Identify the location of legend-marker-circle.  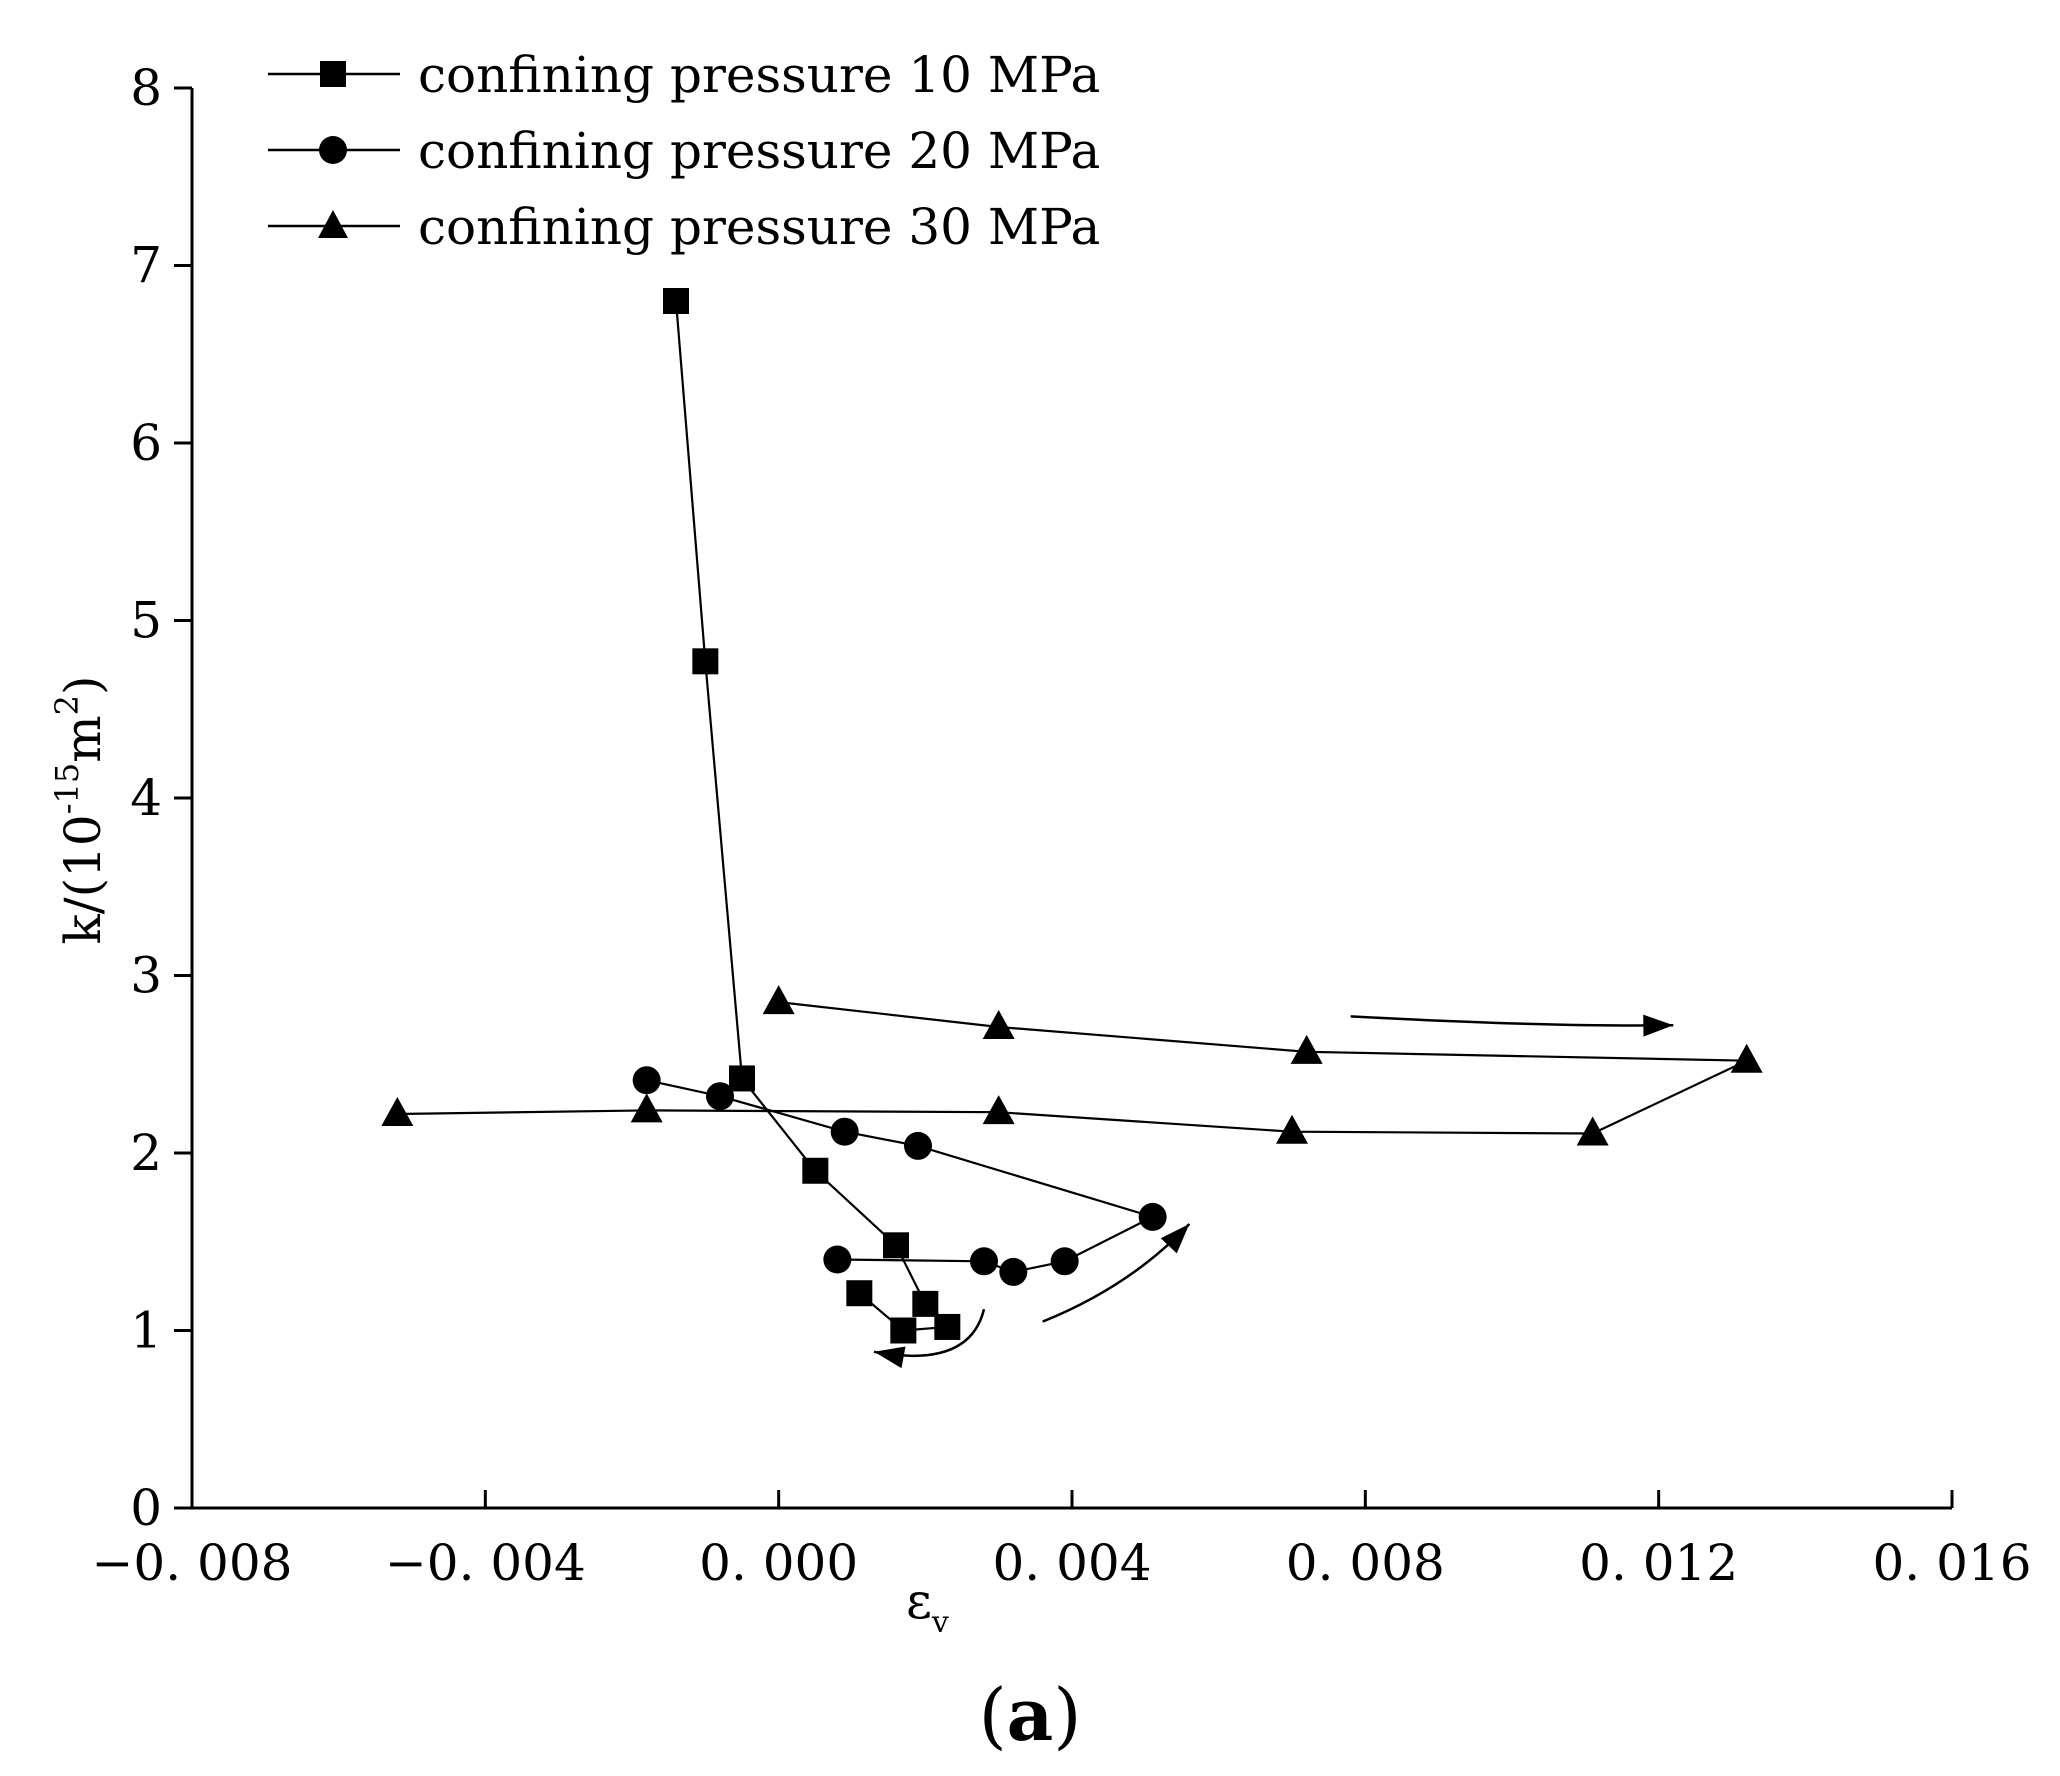
(333, 150).